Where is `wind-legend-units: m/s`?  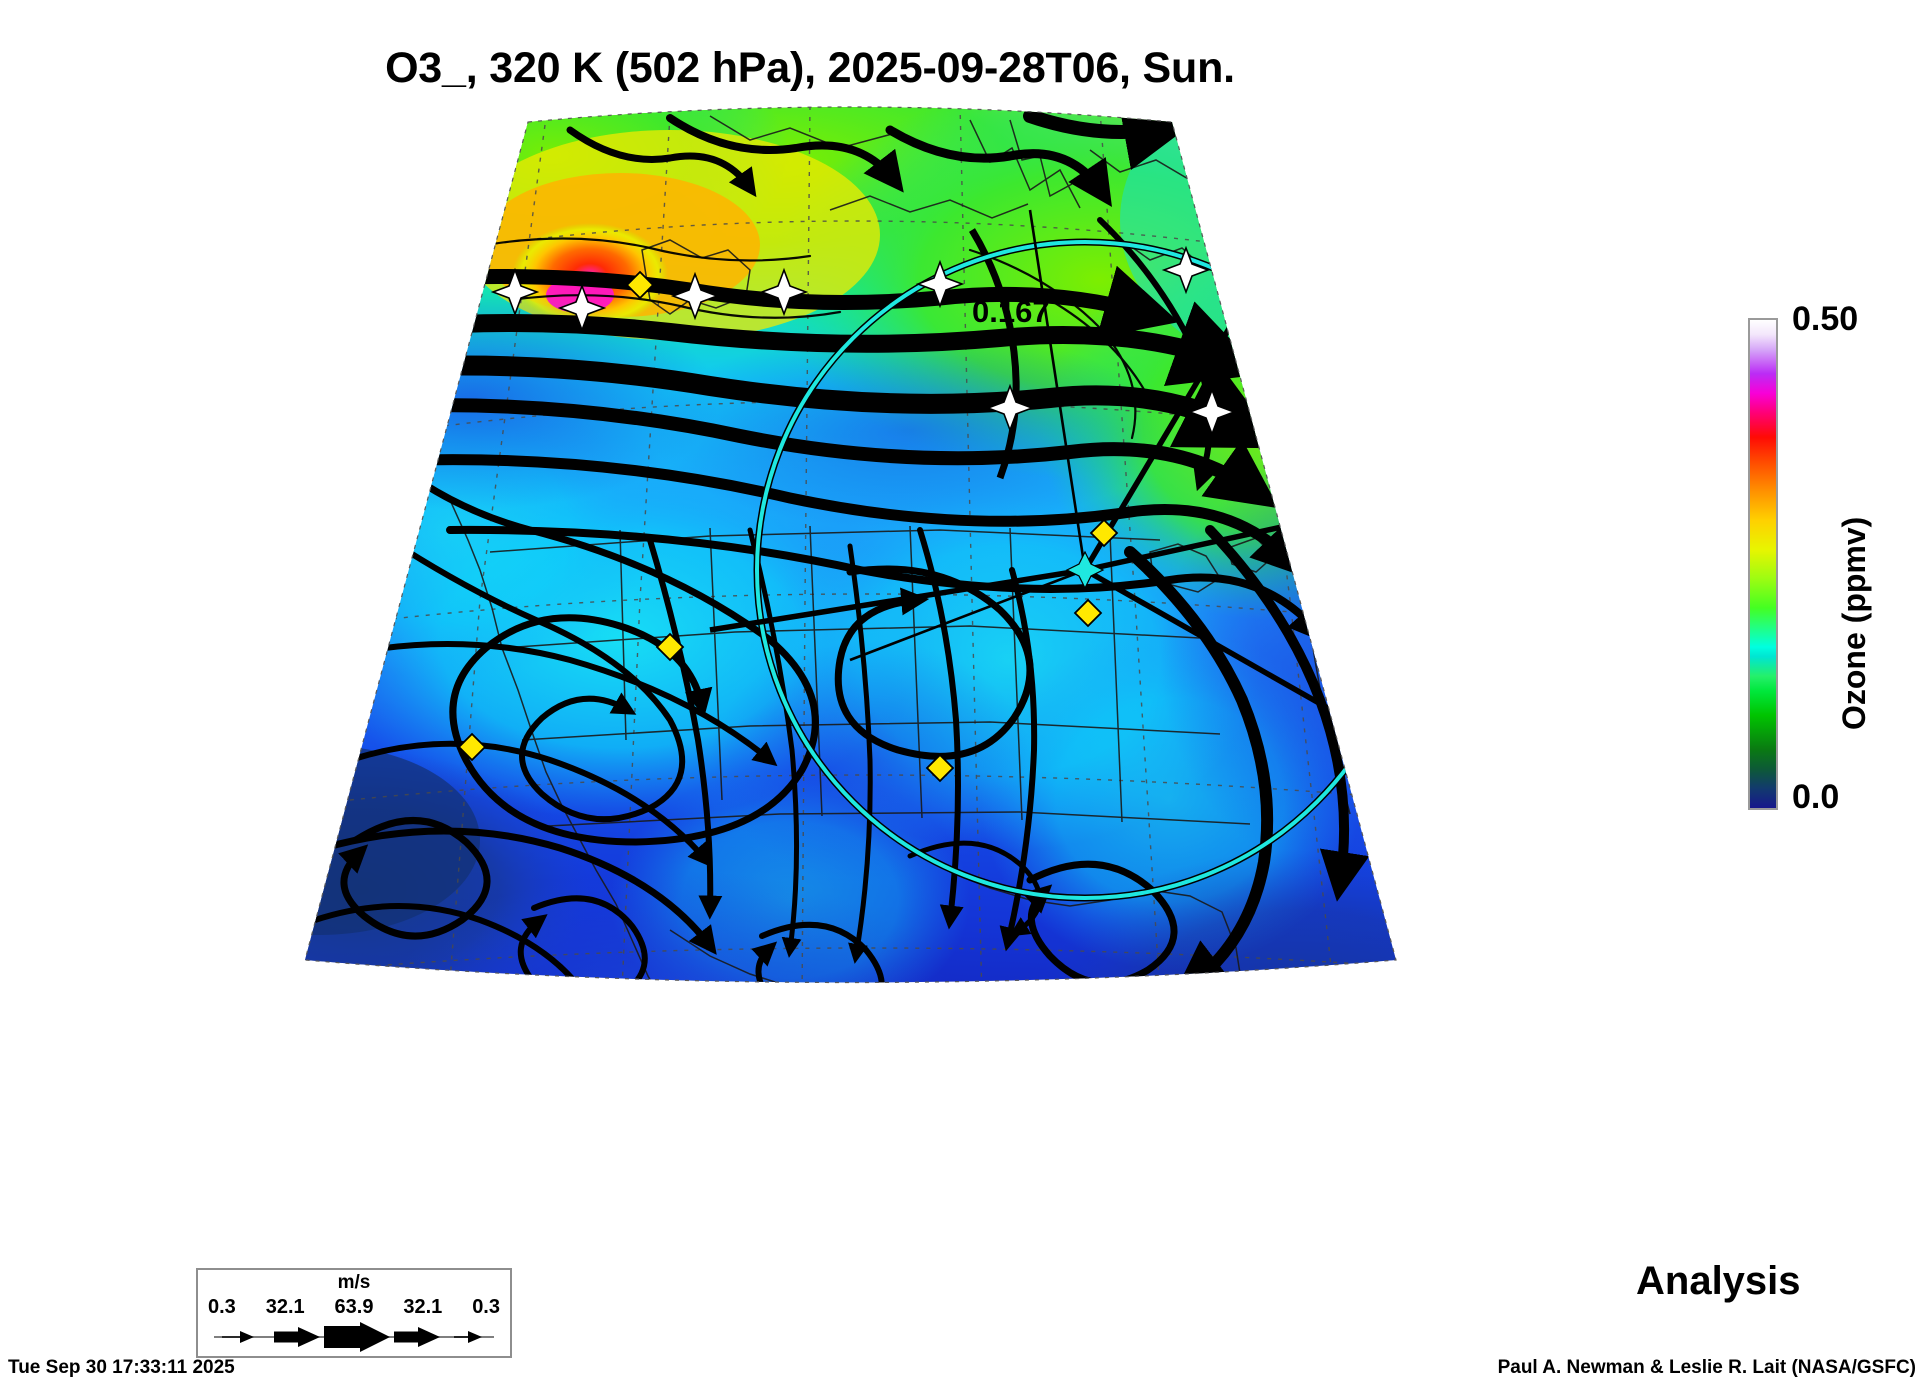
wind-legend-units: m/s is located at coordinates (354, 1282).